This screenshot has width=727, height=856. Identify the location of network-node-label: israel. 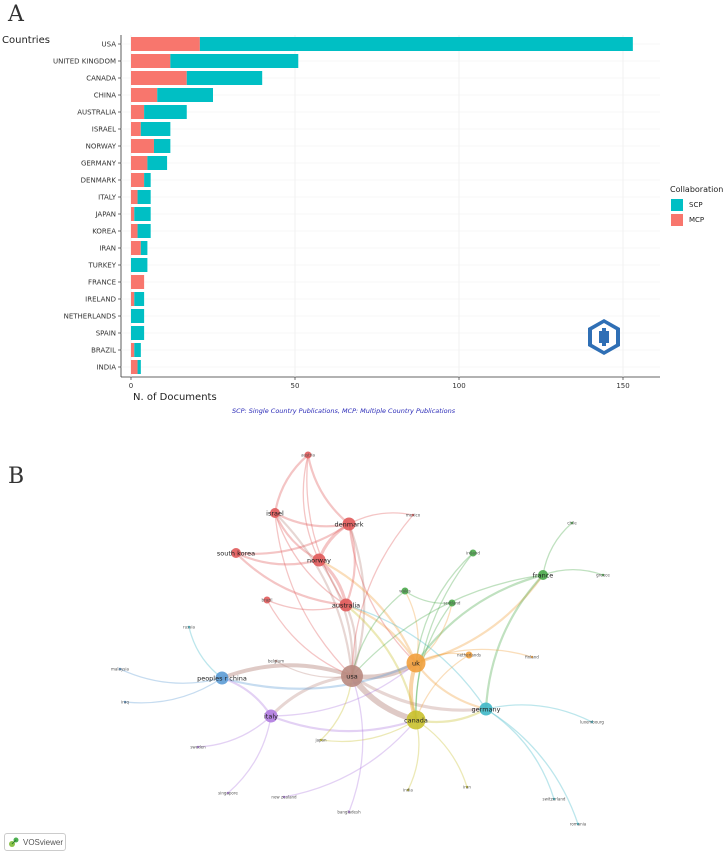
(275, 514).